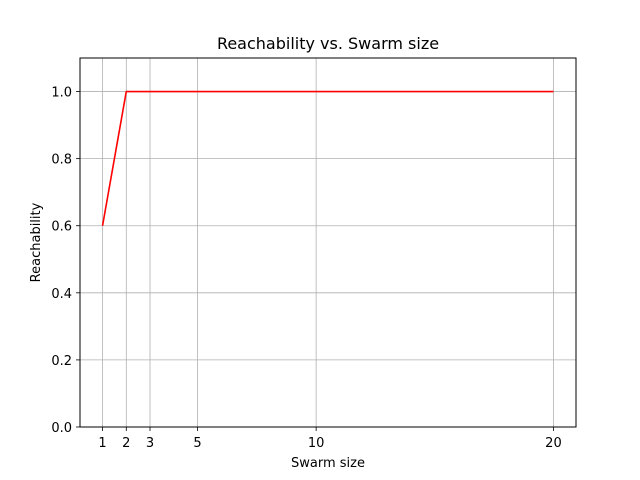 Image resolution: width=640 pixels, height=480 pixels. What do you see at coordinates (65, 261) in the screenshot?
I see `y-ticks: 0.0 0.2 0.4 0.6 0.8 1.0` at bounding box center [65, 261].